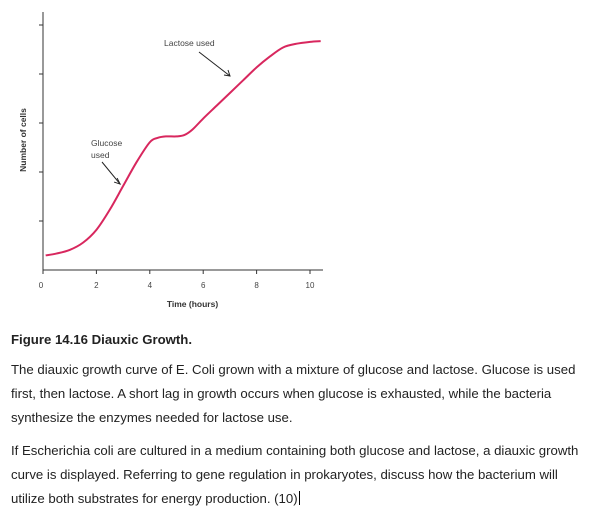  Describe the element at coordinates (192, 304) in the screenshot. I see `x-axis-title: Time (hours)` at that location.